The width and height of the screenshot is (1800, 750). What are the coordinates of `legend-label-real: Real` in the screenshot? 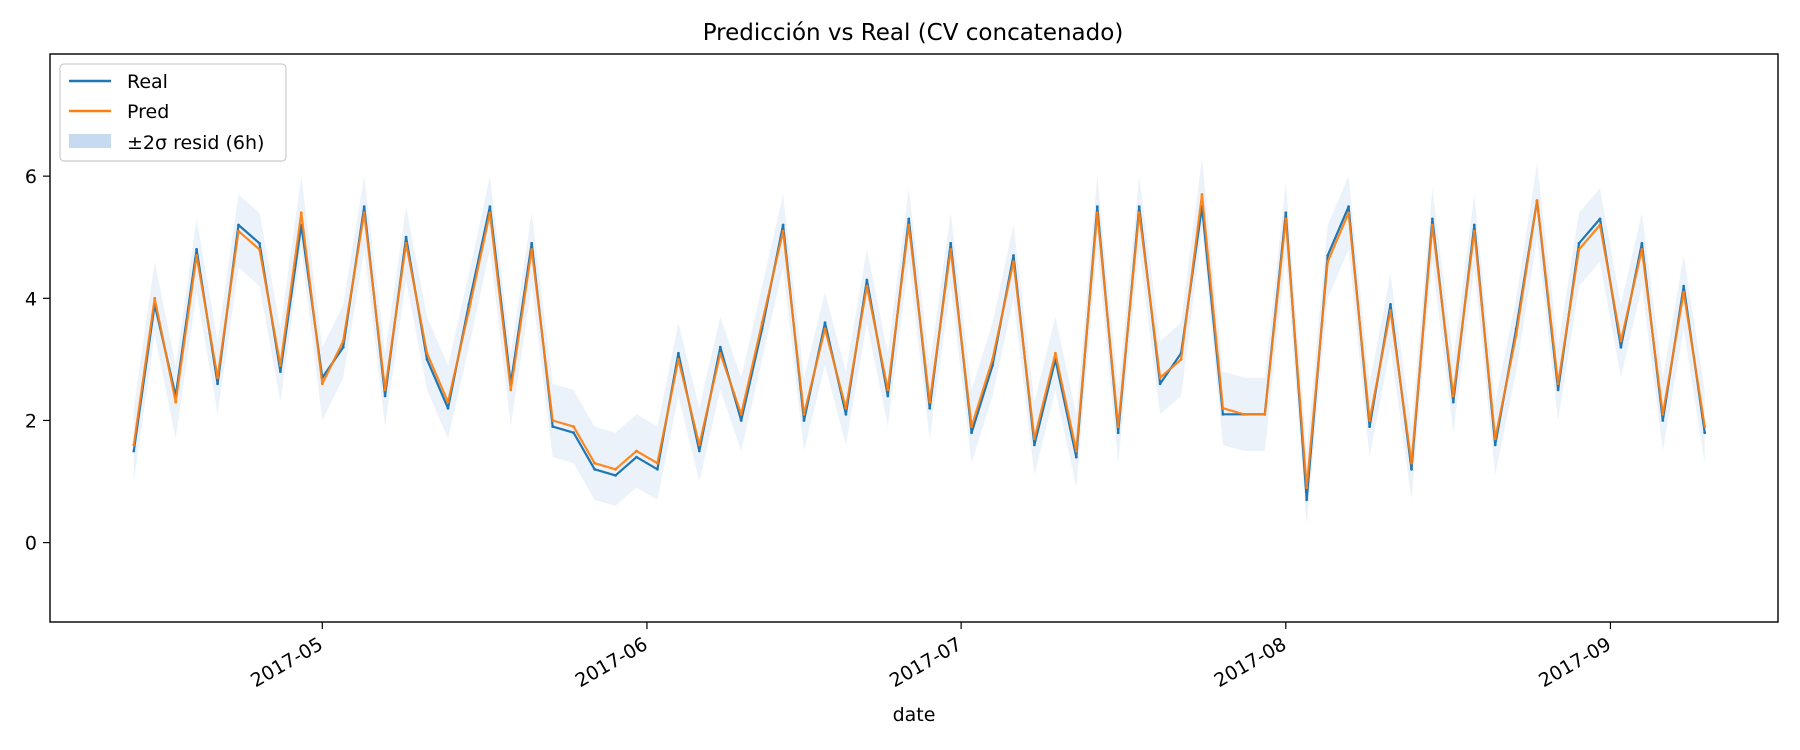 It's located at (147, 82).